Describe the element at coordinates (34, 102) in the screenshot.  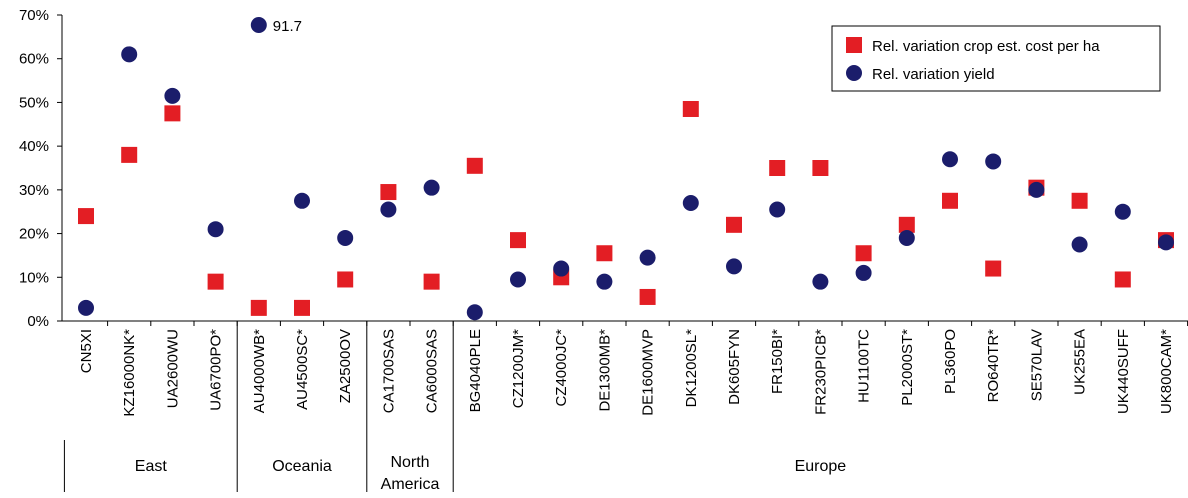
I see `y-tick-label: 50%` at that location.